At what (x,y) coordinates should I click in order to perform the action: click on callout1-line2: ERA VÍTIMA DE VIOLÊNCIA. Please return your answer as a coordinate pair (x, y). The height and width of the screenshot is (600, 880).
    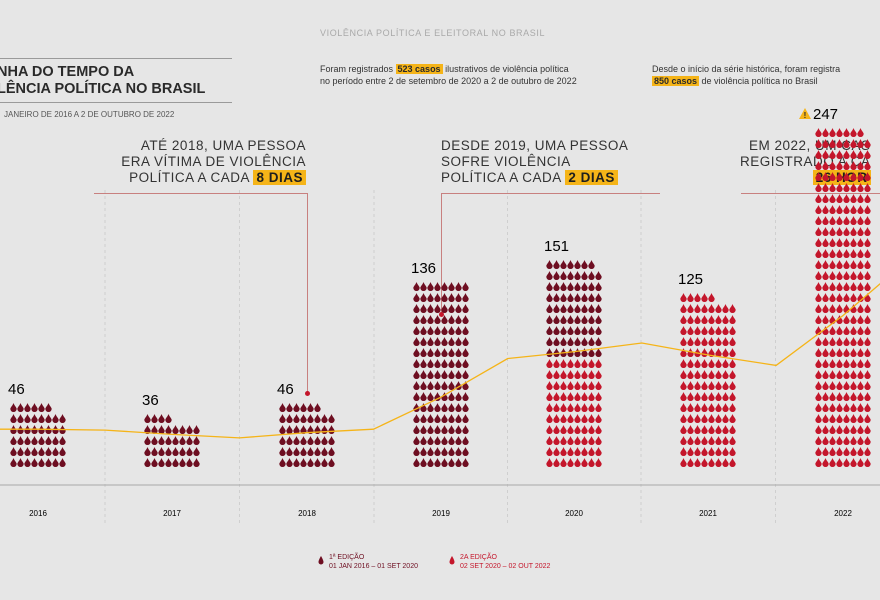
    Looking at the image, I should click on (213, 161).